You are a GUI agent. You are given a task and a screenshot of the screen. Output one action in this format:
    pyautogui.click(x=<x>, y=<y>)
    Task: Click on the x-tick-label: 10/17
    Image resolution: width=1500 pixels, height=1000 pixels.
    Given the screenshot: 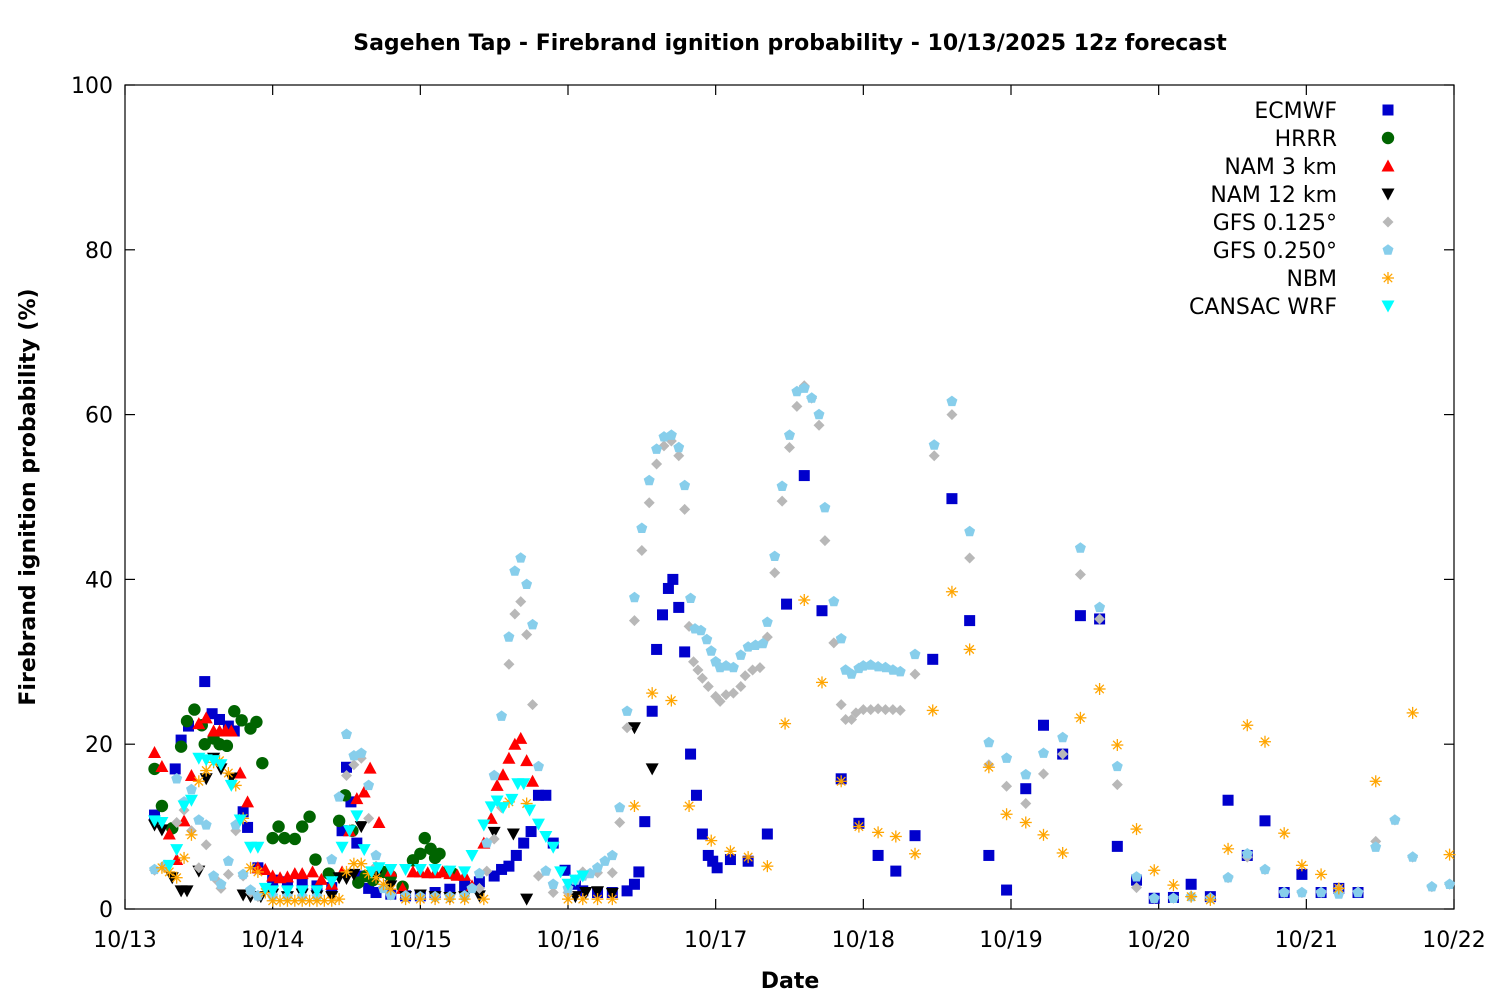 What is the action you would take?
    pyautogui.click(x=715, y=940)
    